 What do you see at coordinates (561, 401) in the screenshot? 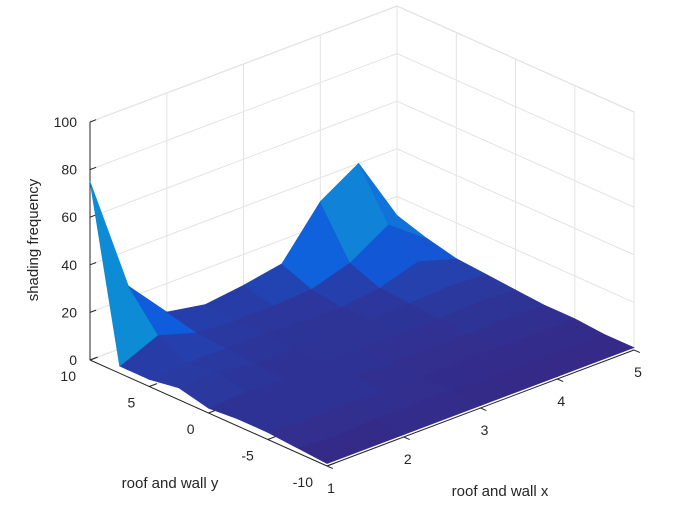
I see `x-tick-label: 4` at bounding box center [561, 401].